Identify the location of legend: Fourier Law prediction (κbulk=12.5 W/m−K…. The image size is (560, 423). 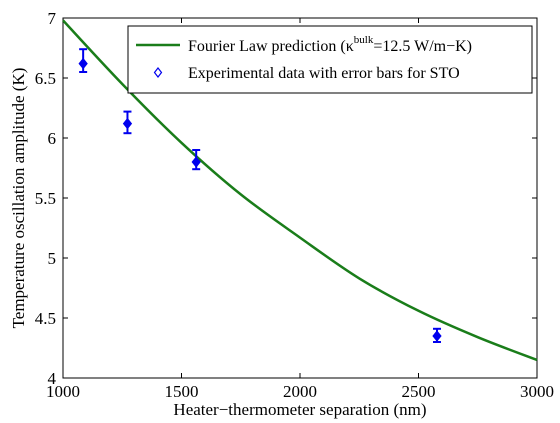
(330, 59).